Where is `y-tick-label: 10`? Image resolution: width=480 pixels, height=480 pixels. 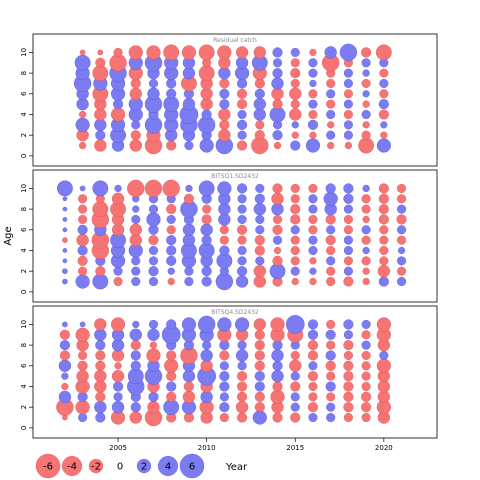
y-tick-label: 10 is located at coordinates (24, 324).